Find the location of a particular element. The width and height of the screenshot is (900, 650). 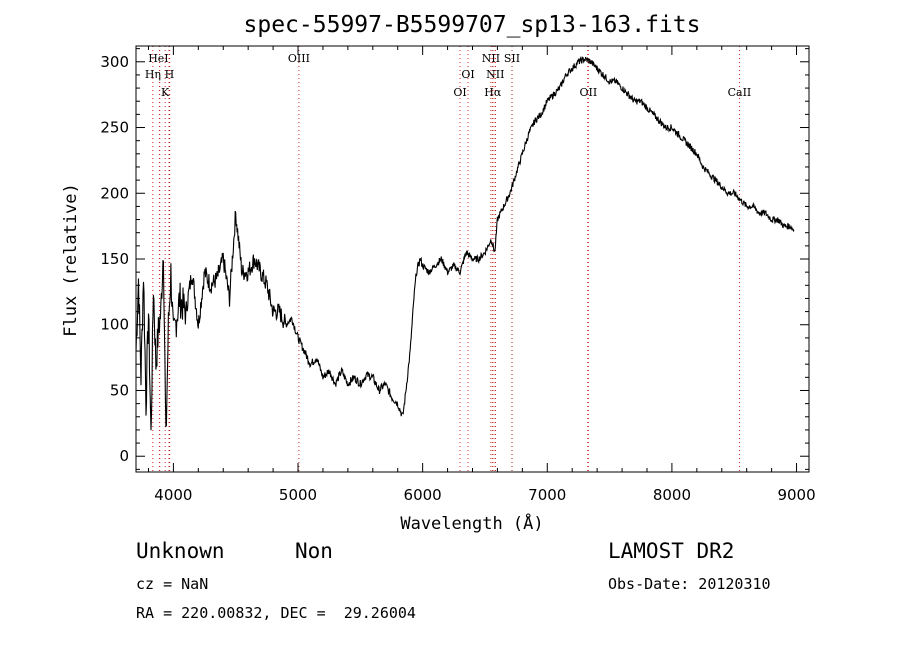

chart-title: spec-55997-B5599707_sp13-163.fits is located at coordinates (472, 25).